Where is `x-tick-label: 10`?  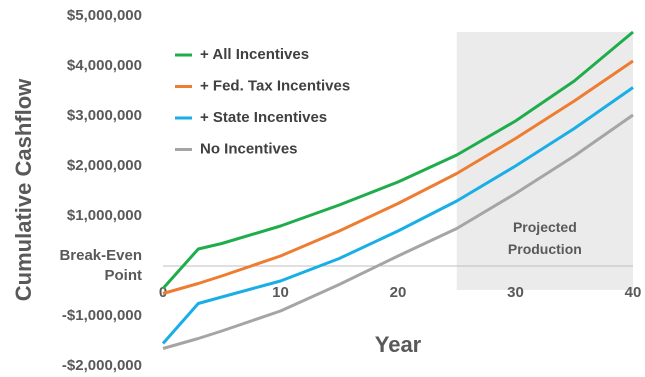
x-tick-label: 10 is located at coordinates (280, 292).